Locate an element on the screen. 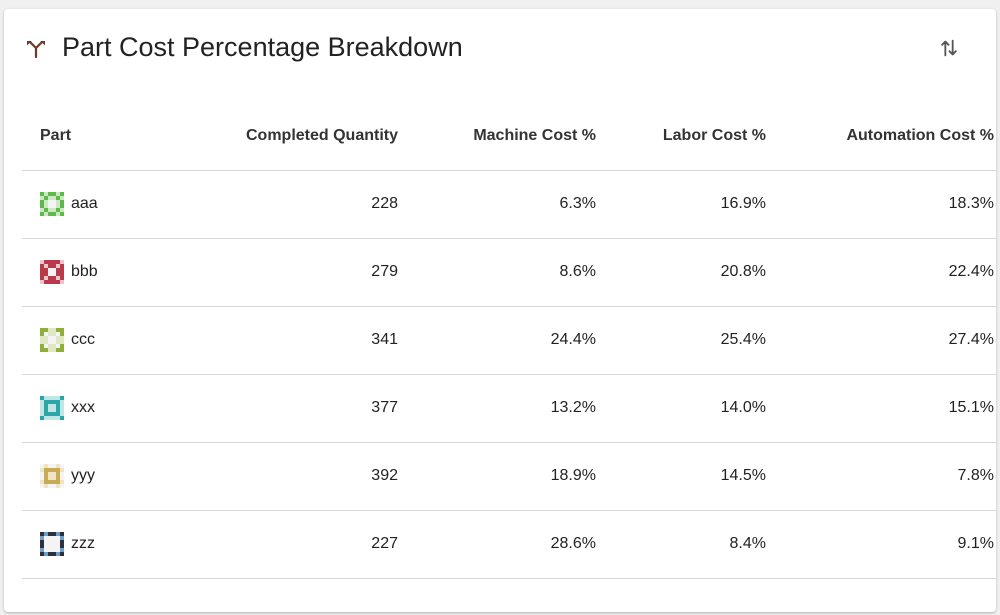 This screenshot has height=615, width=1000. table-row: bbb 279 8.6% 20.8% 22.4% is located at coordinates (509, 272).